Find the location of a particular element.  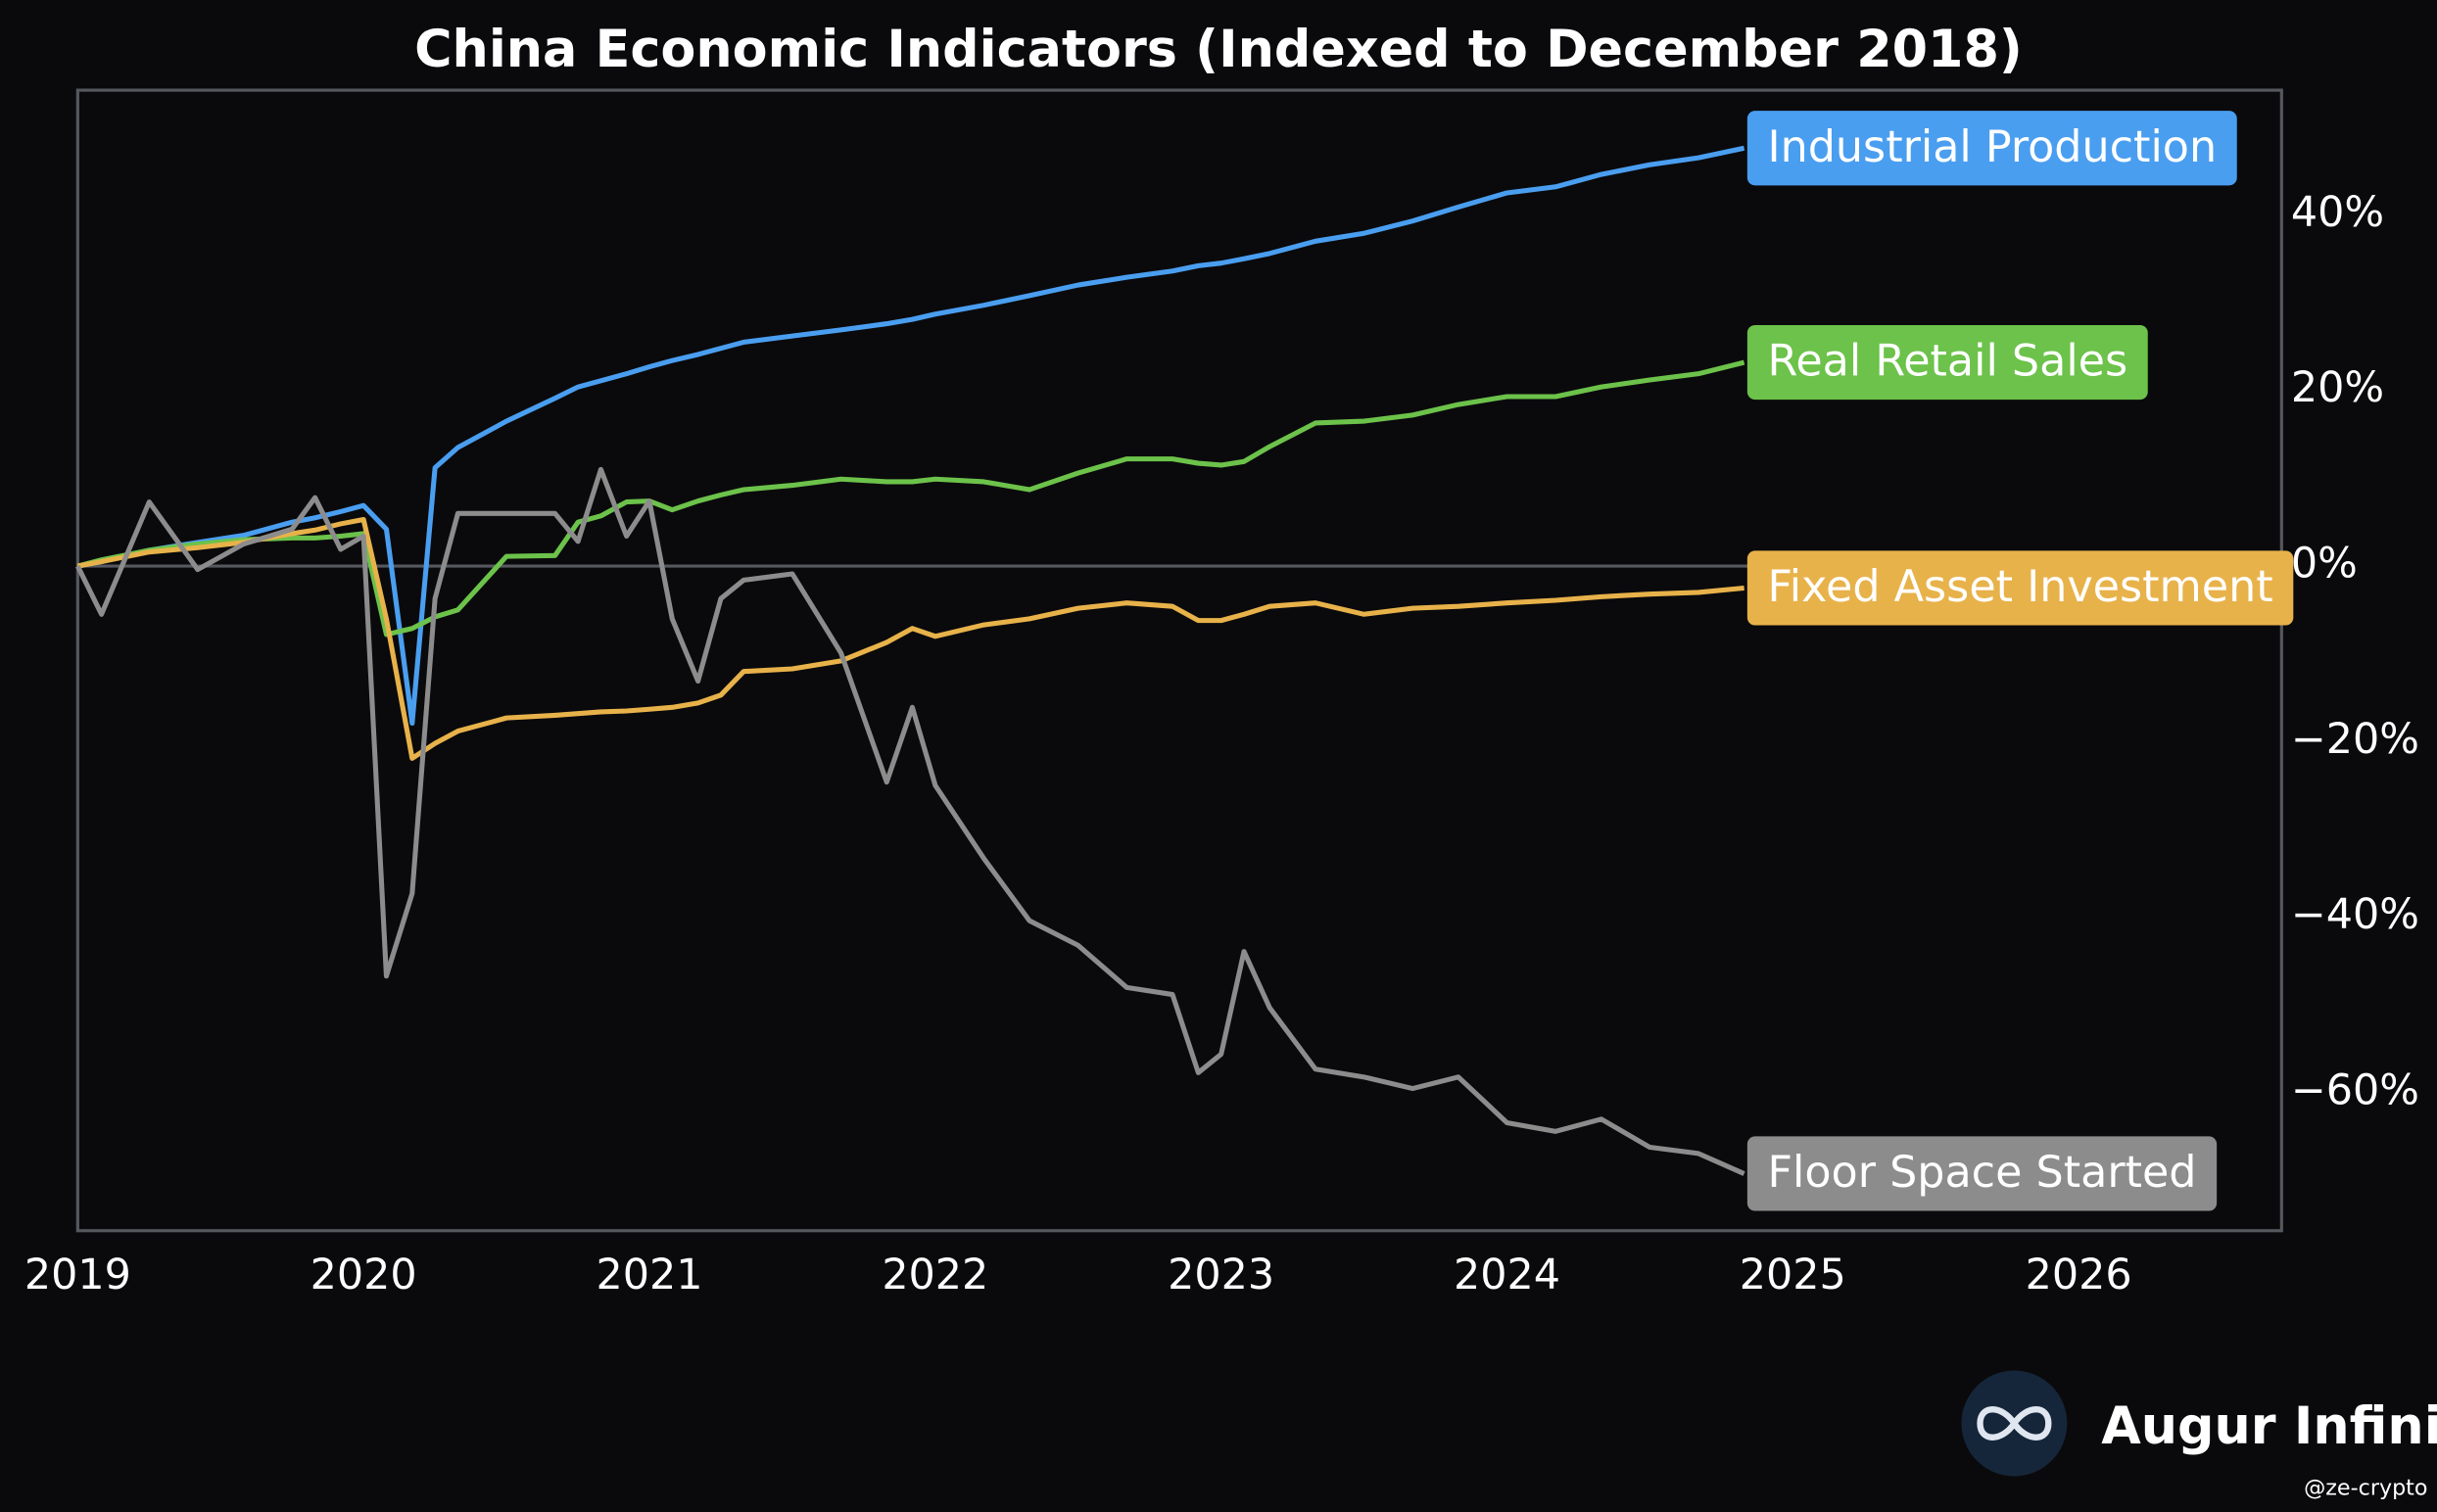

series-label: Fixed Asset Investment is located at coordinates (2020, 588).